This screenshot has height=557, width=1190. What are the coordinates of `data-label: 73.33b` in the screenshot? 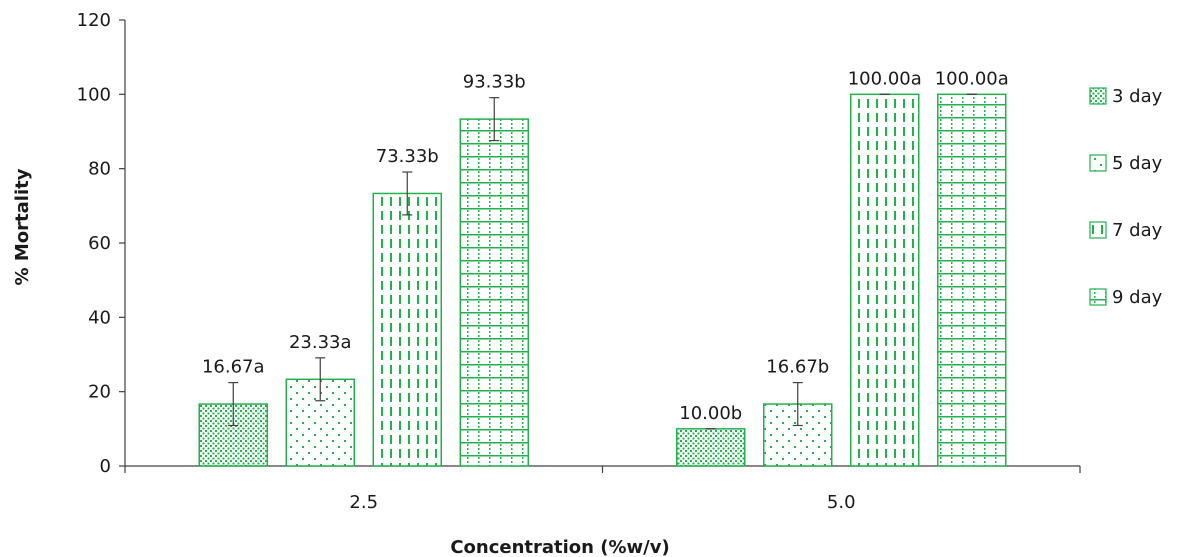 It's located at (407, 156).